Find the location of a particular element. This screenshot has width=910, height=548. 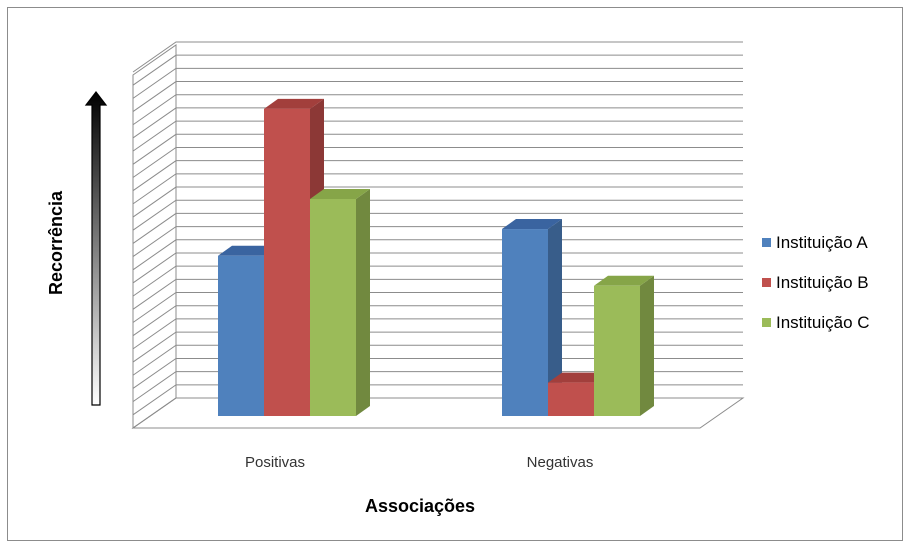

arrow-up-icon is located at coordinates (96, 248).